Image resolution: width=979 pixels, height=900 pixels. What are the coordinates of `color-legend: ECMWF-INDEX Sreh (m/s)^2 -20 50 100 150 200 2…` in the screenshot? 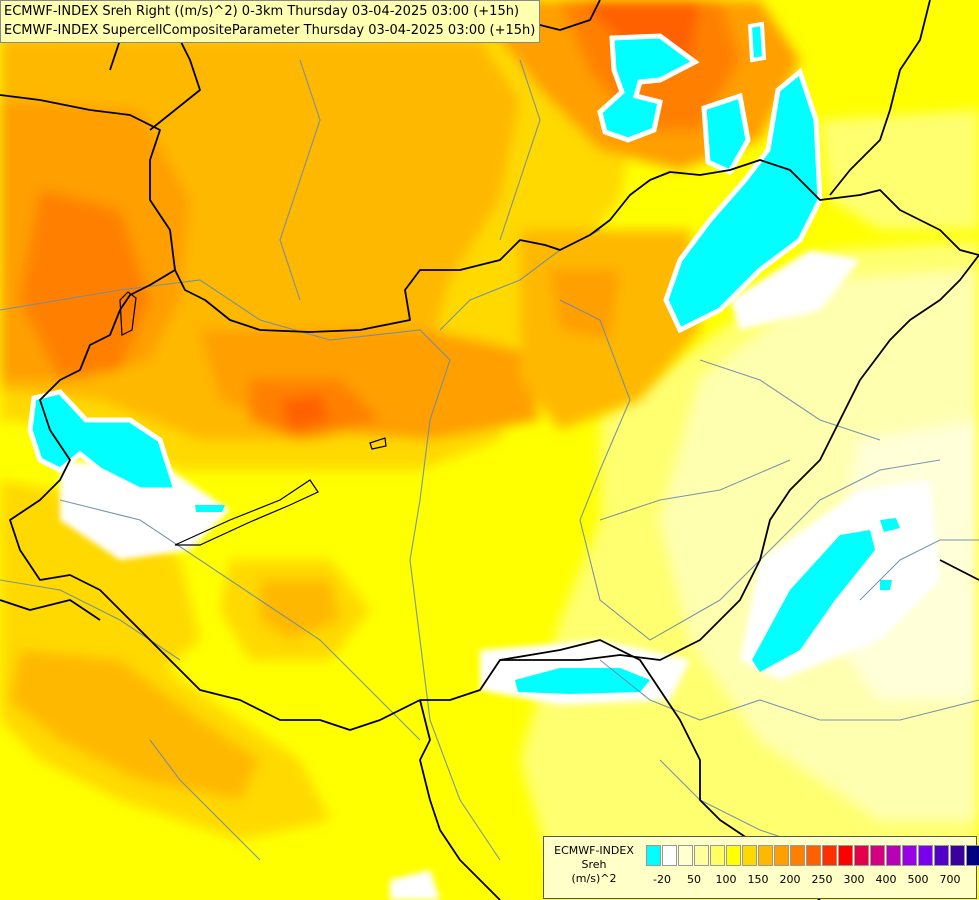 It's located at (761, 867).